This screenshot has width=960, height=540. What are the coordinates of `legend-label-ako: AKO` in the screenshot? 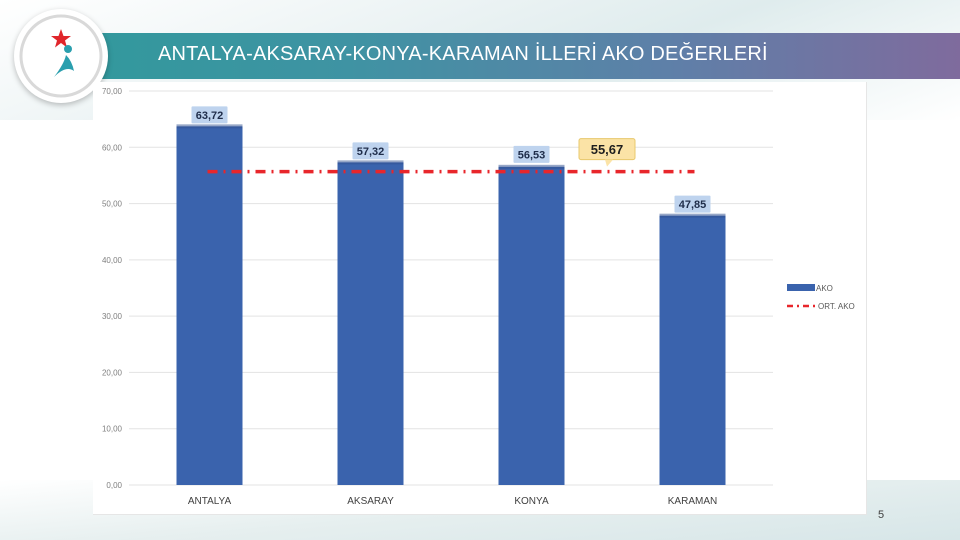 It's located at (824, 288).